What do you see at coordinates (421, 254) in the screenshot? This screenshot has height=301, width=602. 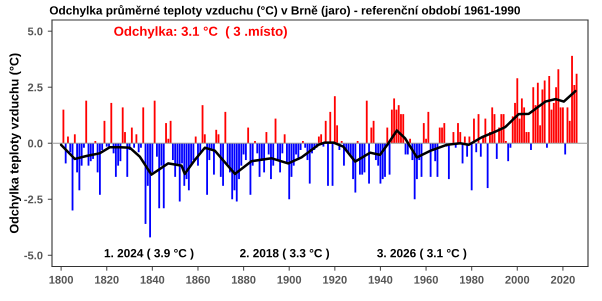 I see `annotation: 3. 2026 ( 3.1 °C )` at bounding box center [421, 254].